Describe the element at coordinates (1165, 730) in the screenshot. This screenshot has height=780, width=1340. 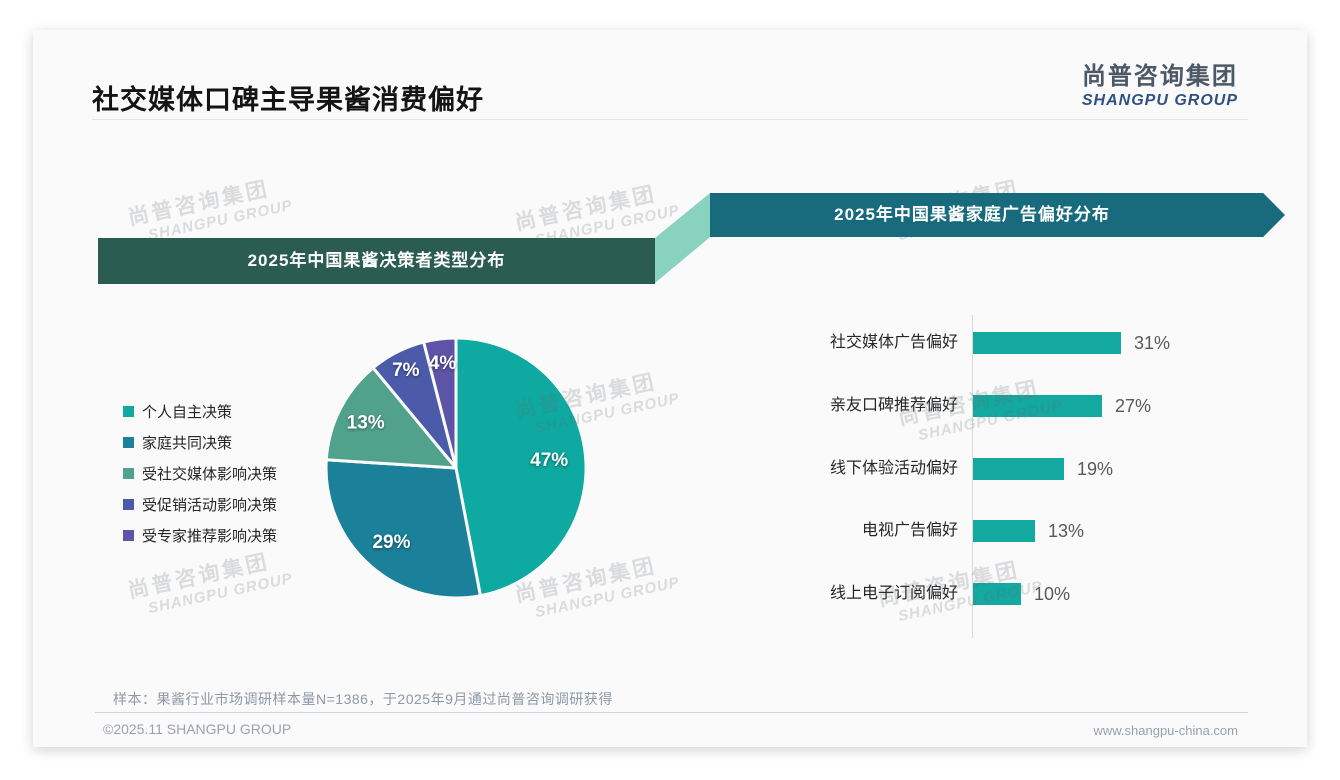
I see `website-url: www.shangpu-china.com` at that location.